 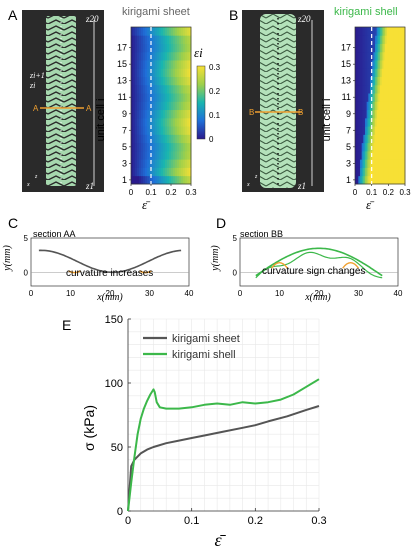 I want to click on shell-specimen, so click(x=278, y=101).